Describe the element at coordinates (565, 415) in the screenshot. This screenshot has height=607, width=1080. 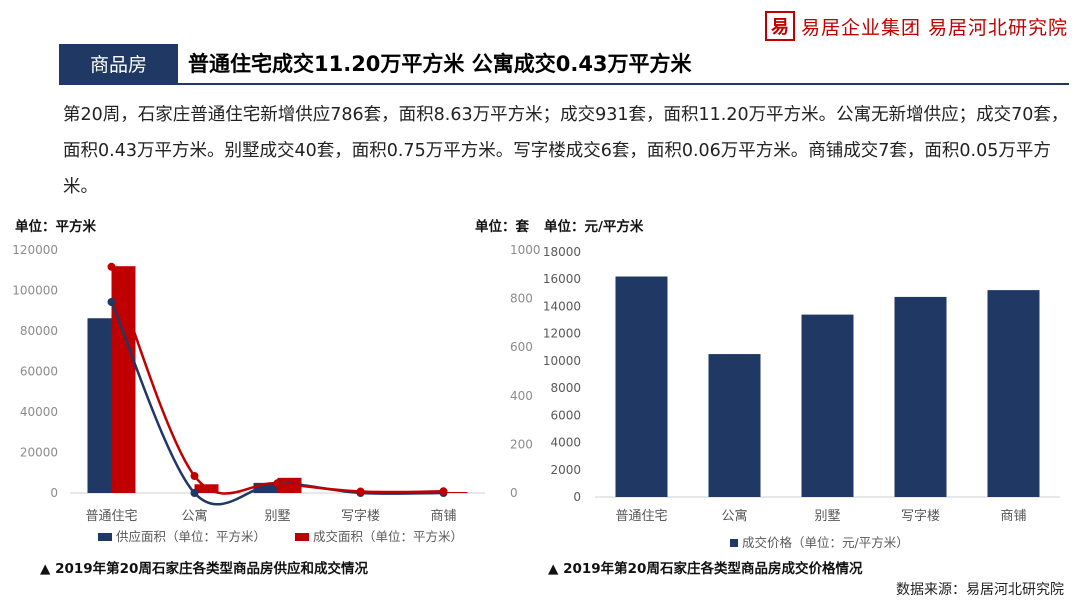
I see `y-tick-label: 6000` at that location.